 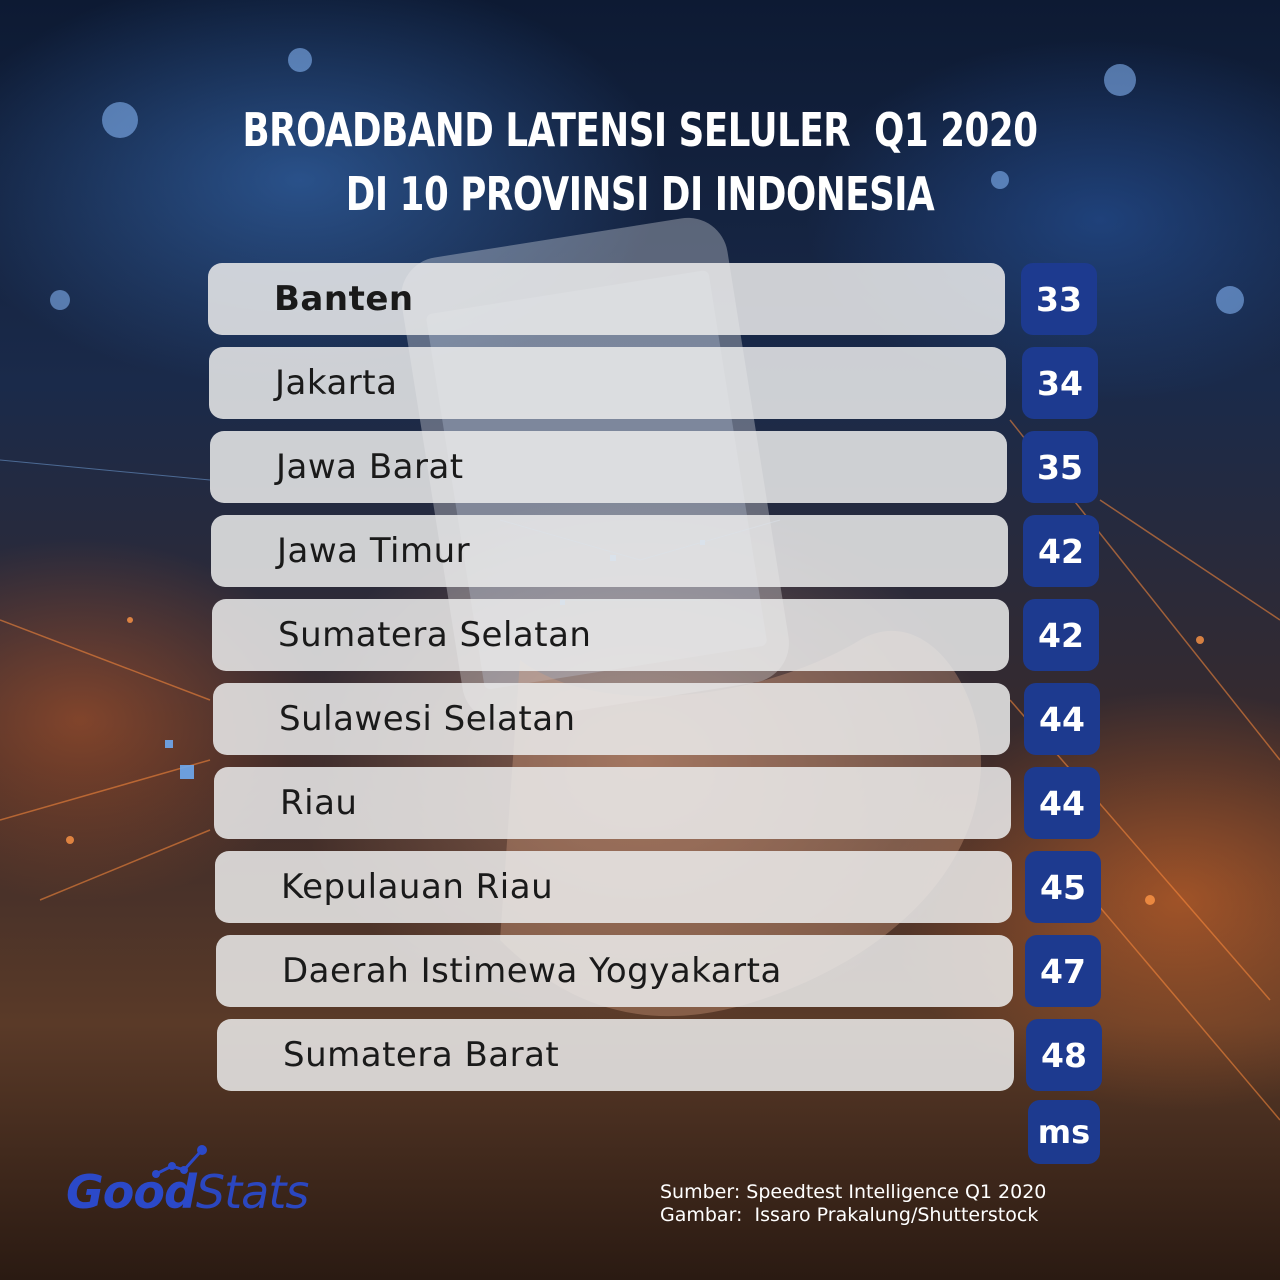 What do you see at coordinates (421, 1055) in the screenshot?
I see `province-label: Sumatera Barat` at bounding box center [421, 1055].